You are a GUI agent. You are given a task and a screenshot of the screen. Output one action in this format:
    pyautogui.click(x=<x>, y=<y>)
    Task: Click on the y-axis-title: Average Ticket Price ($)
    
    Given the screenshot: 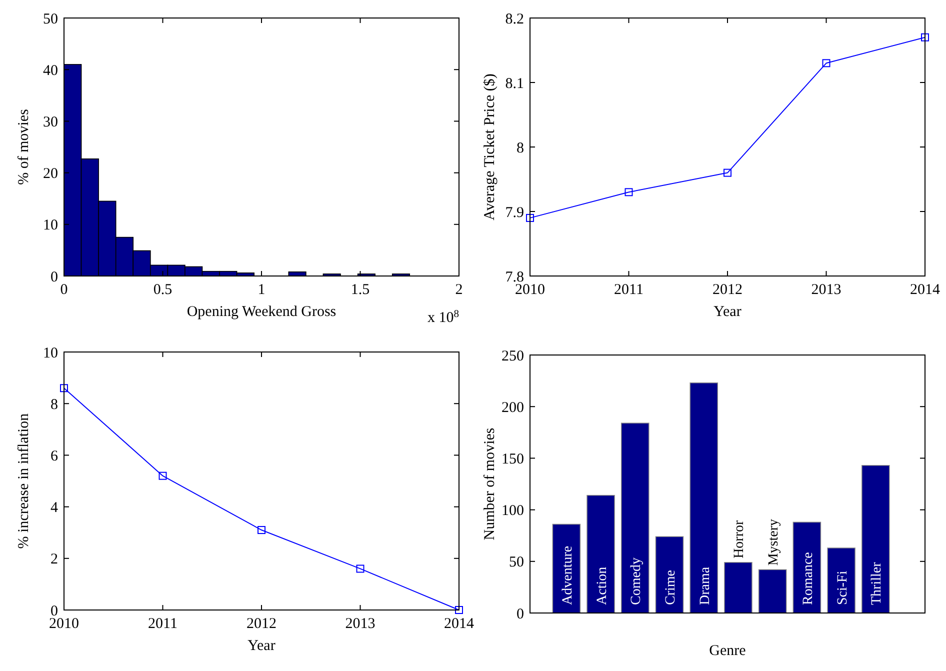 What is the action you would take?
    pyautogui.click(x=490, y=147)
    